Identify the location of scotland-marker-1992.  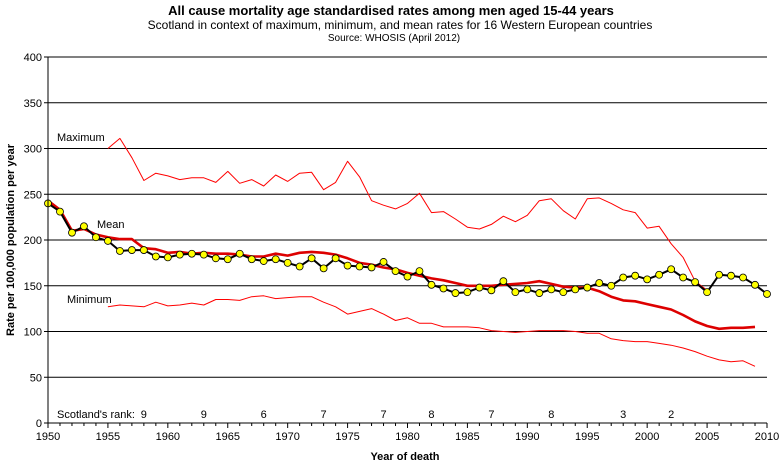
(551, 289).